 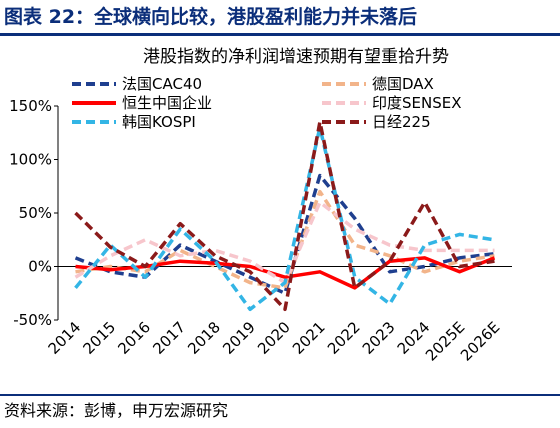 I want to click on source-note: 资料来源：彭博，申万宏源研究, so click(x=116, y=410).